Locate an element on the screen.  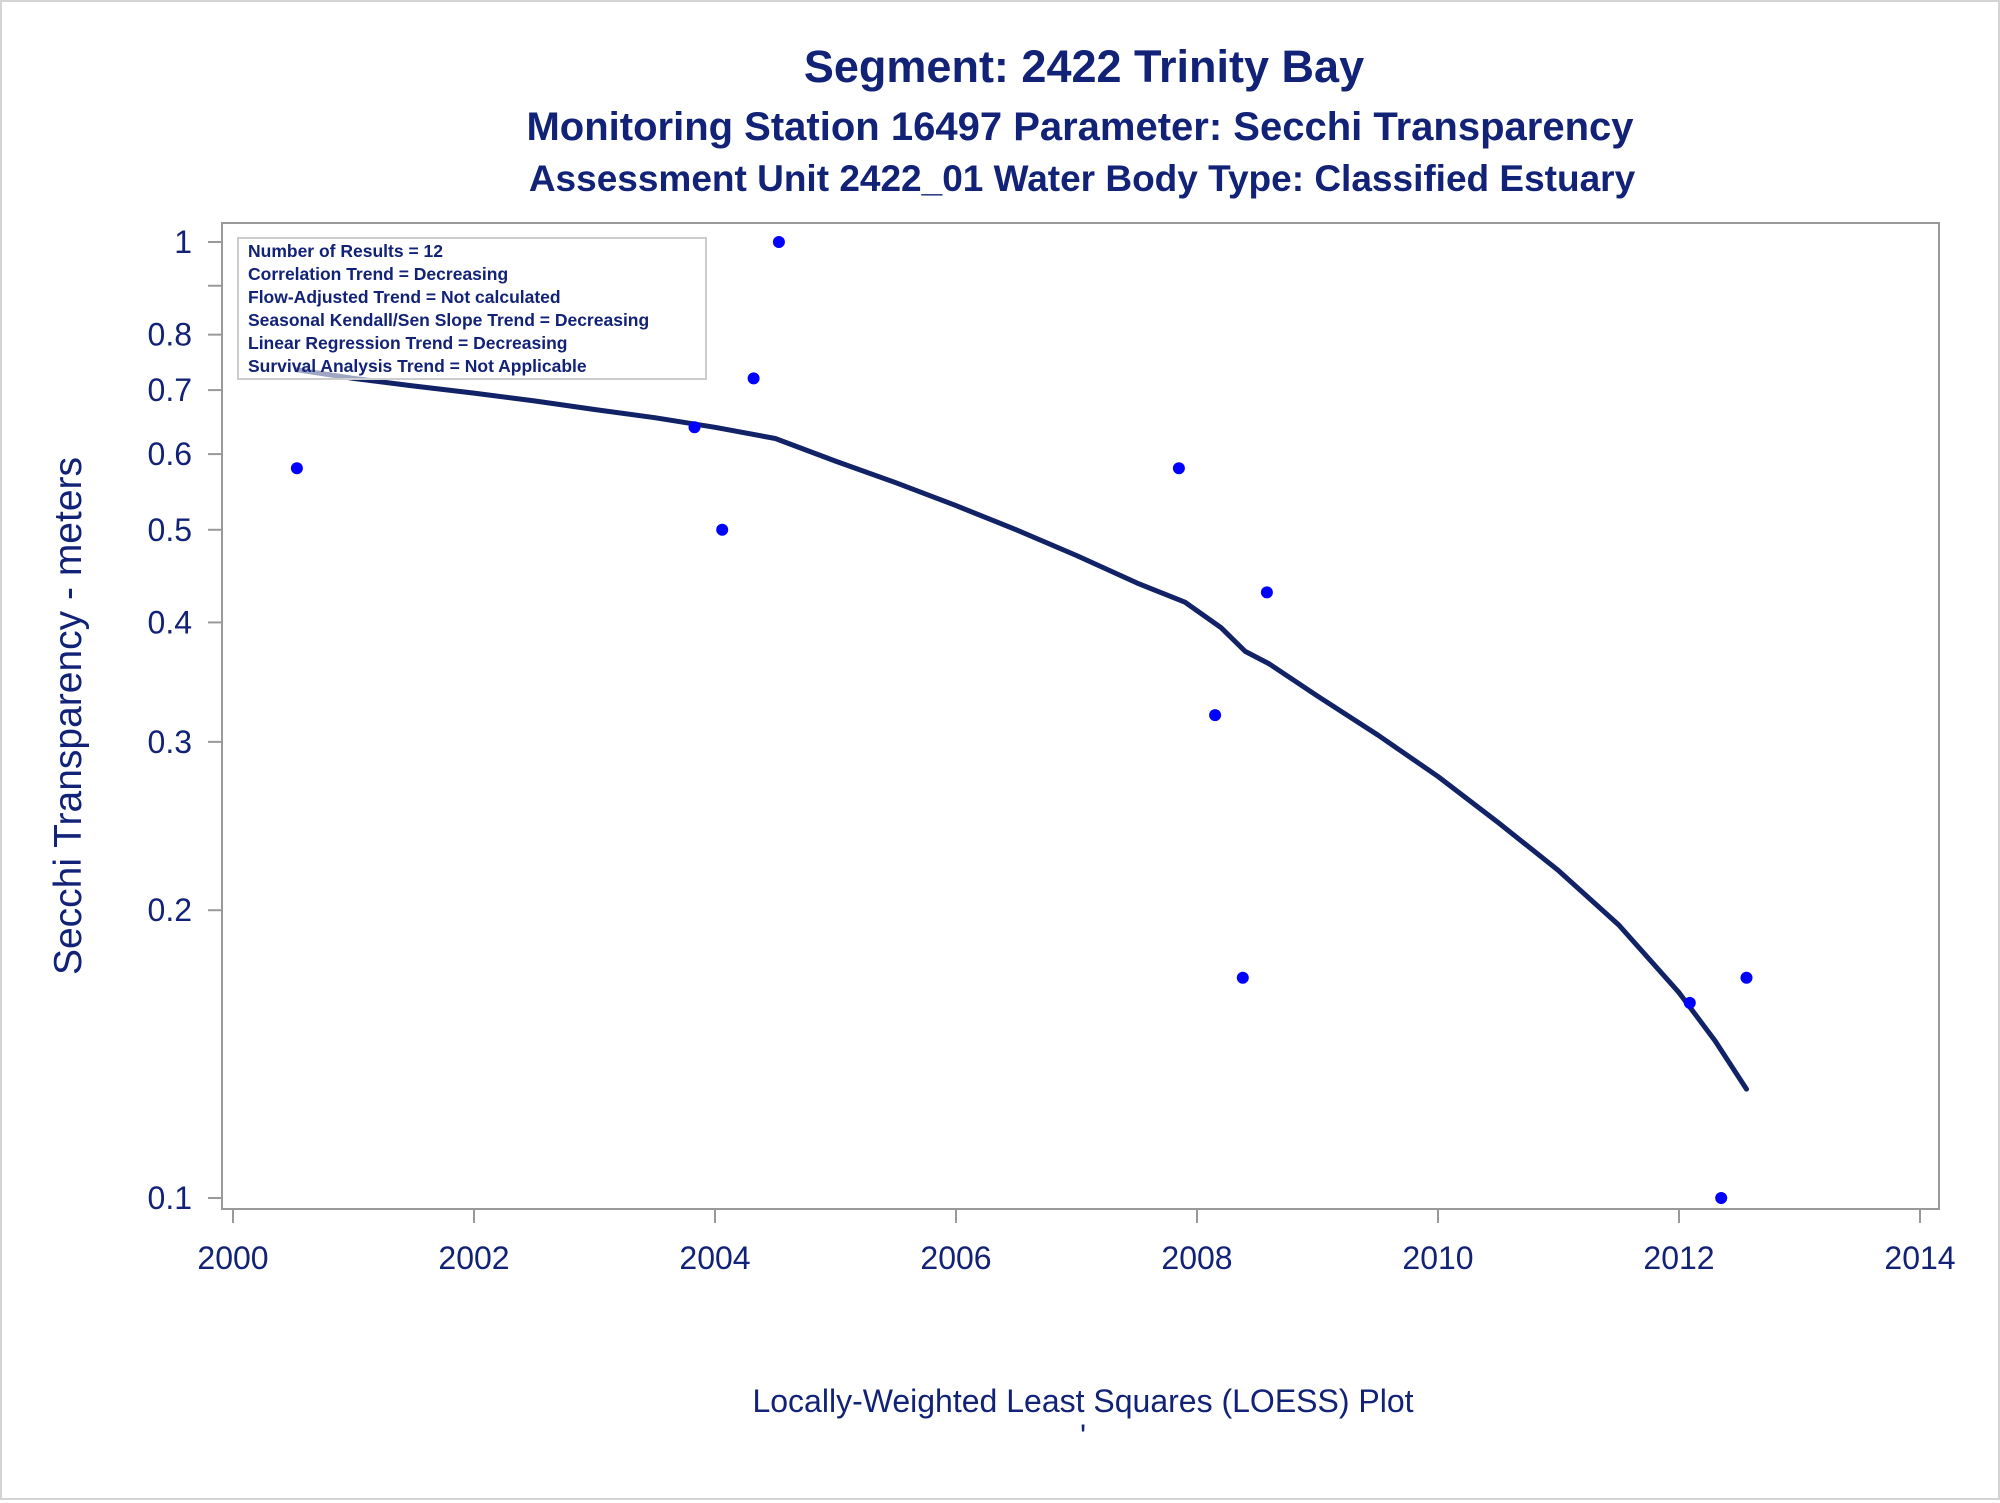
y-tick-label: 0.4 is located at coordinates (170, 622).